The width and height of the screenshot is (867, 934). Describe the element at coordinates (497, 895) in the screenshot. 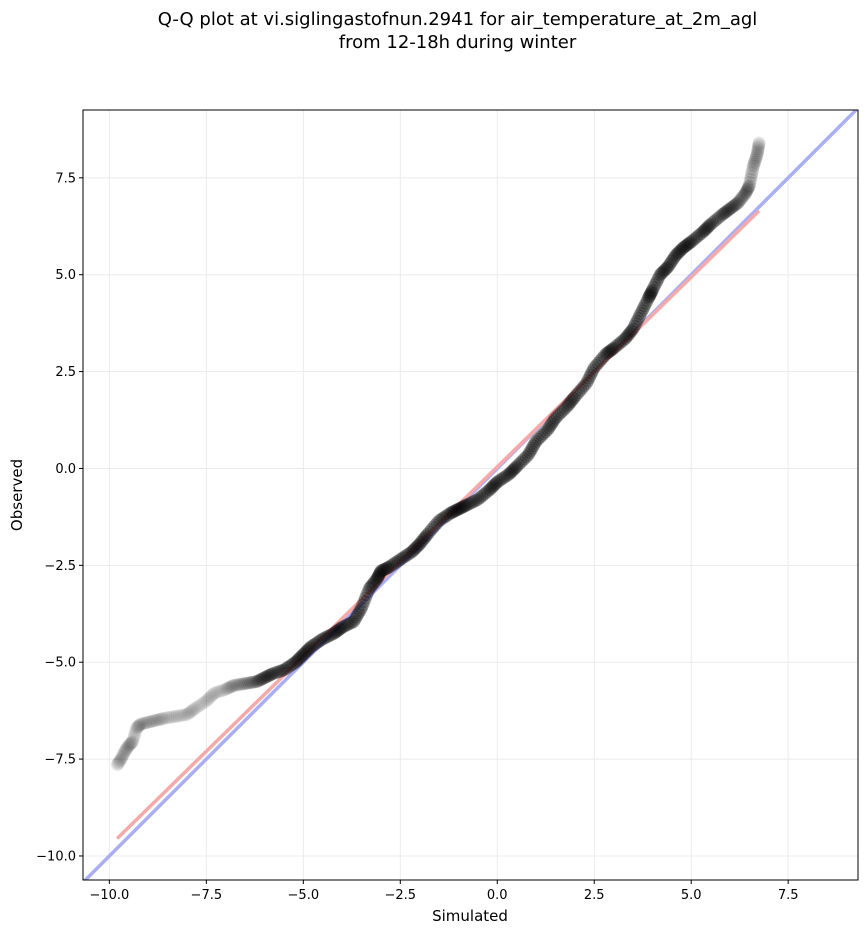

I see `x-tick-label: 0.0` at that location.